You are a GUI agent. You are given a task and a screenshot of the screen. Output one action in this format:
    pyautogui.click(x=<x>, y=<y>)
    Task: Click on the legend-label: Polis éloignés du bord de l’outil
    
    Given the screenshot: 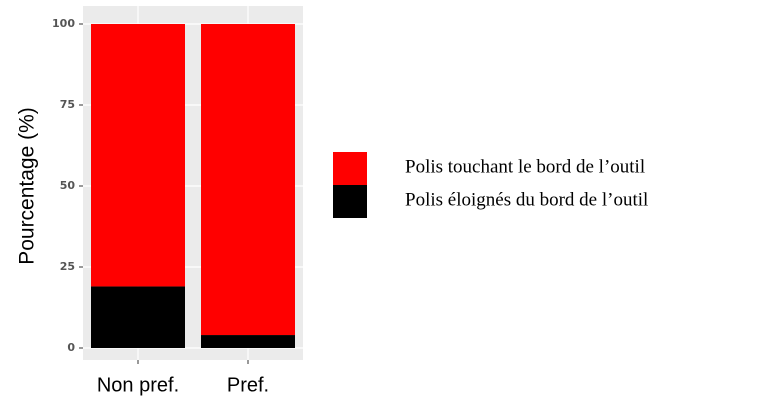 What is the action you would take?
    pyautogui.click(x=526, y=199)
    